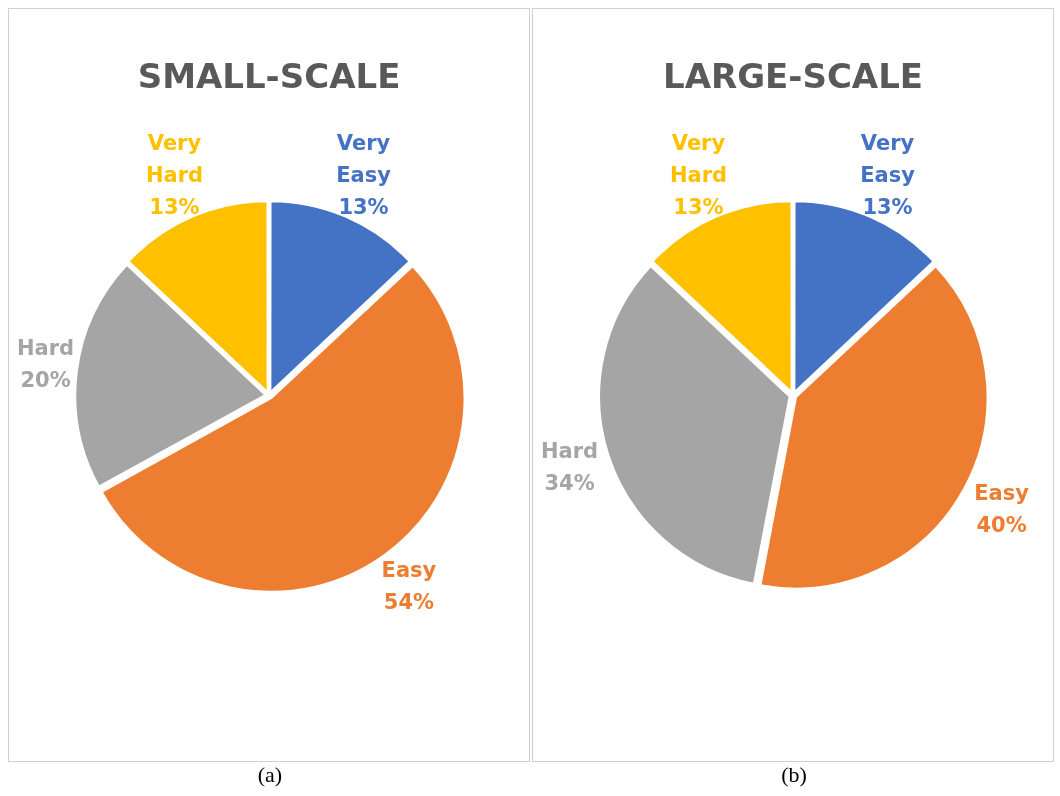  What do you see at coordinates (270, 775) in the screenshot?
I see `text: (a)` at bounding box center [270, 775].